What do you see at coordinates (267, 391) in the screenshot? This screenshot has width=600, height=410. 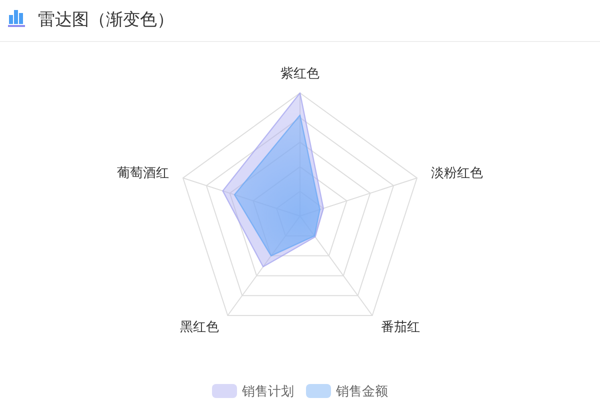 I see `legend-label: 销售计划` at bounding box center [267, 391].